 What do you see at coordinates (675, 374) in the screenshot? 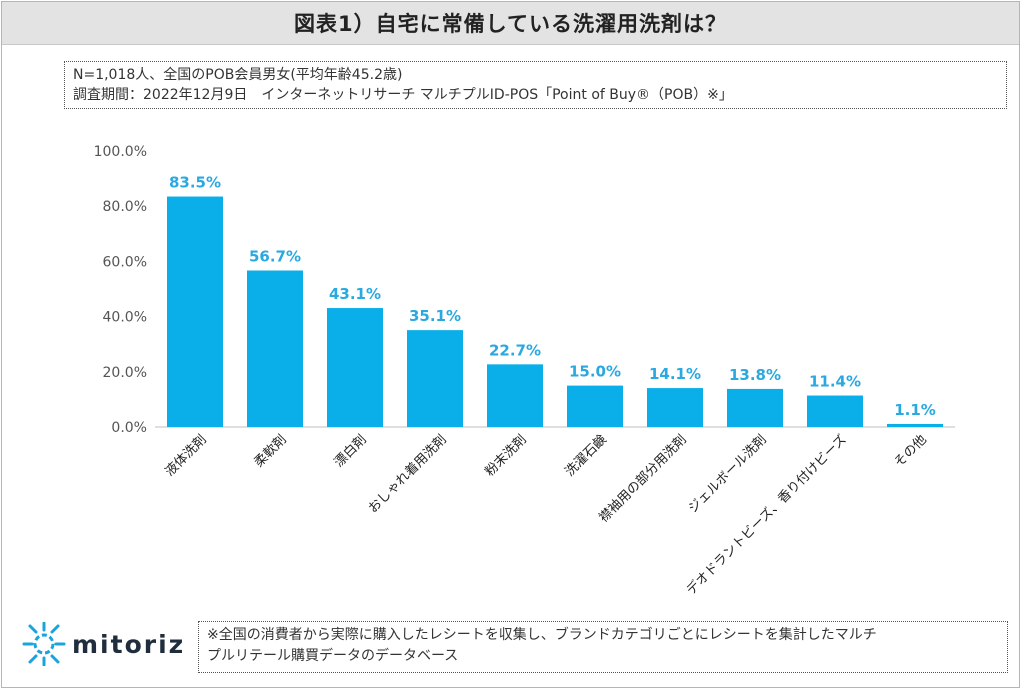
I see `data-label: 14.1%` at bounding box center [675, 374].